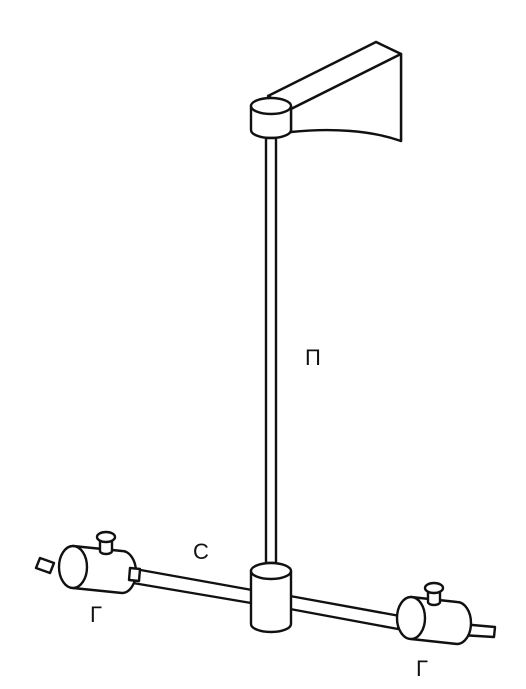  Describe the element at coordinates (96, 614) in the screenshot. I see `label-weight-left: Г` at that location.